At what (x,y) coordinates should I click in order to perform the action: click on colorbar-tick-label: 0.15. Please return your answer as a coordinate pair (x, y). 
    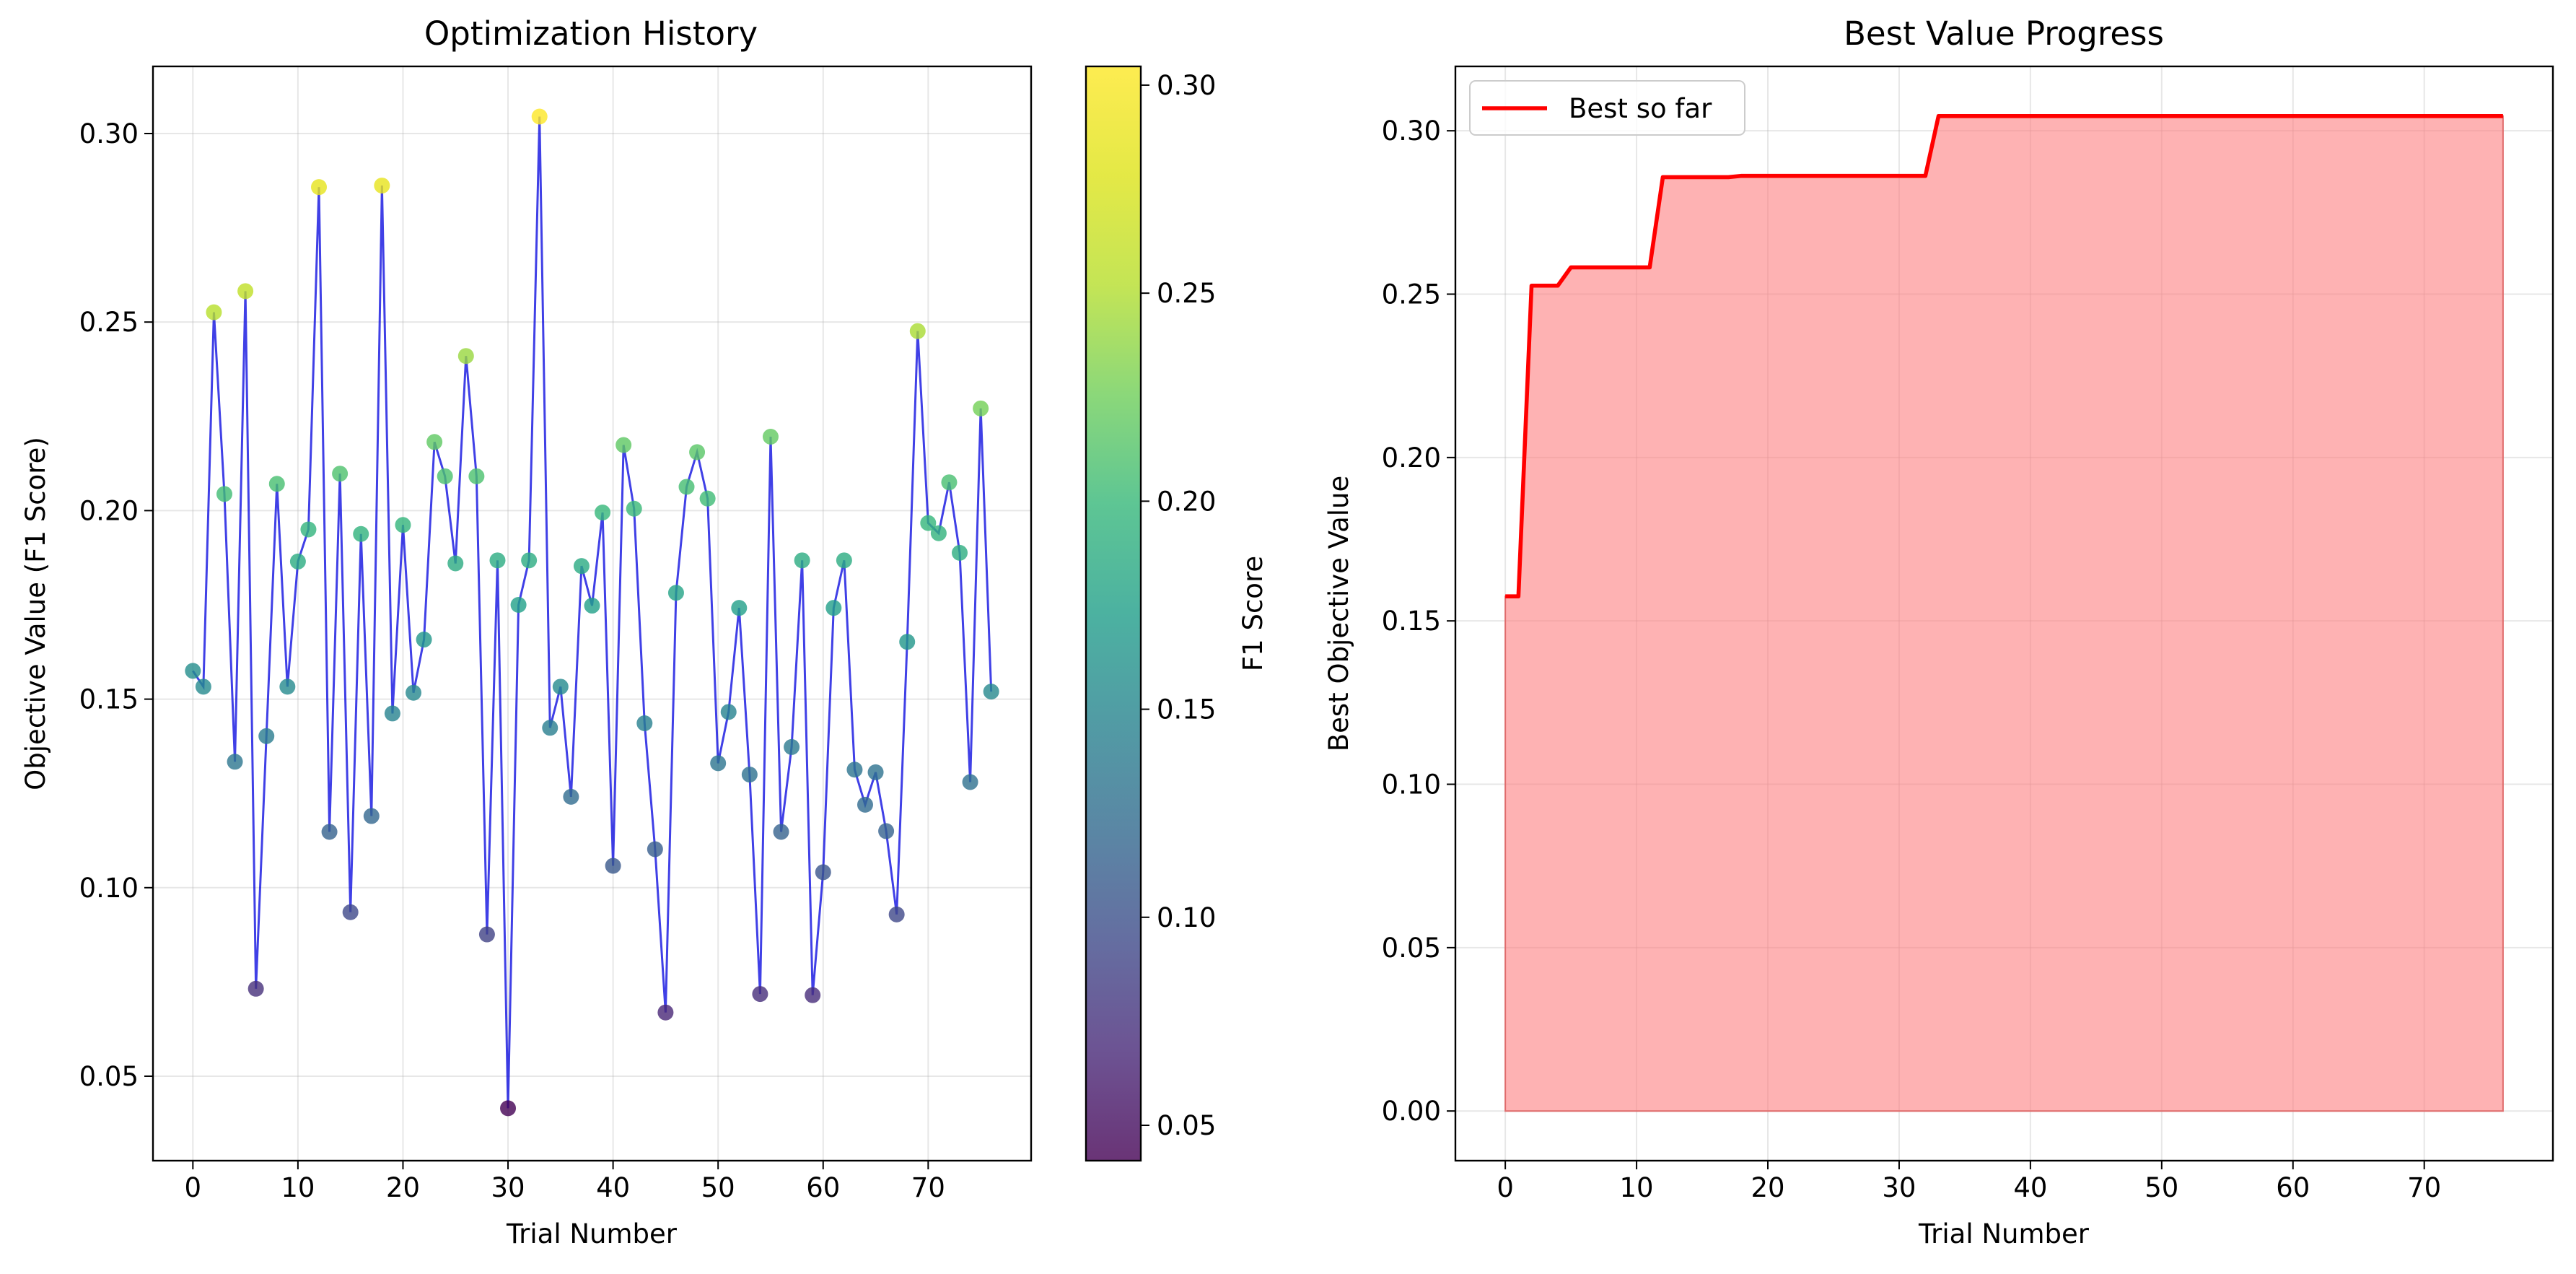
    Looking at the image, I should click on (1186, 709).